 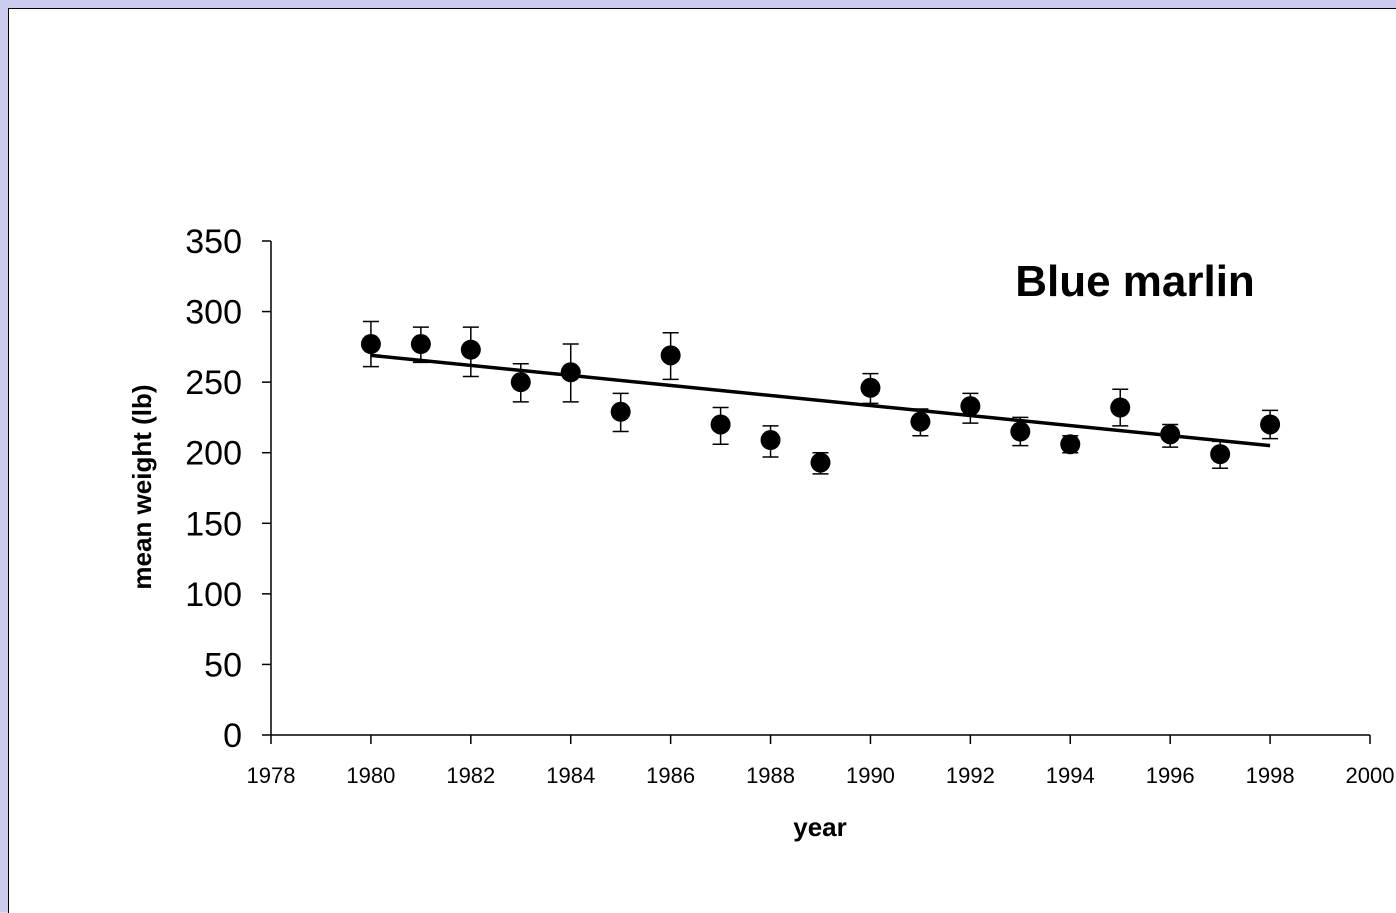 What do you see at coordinates (142, 486) in the screenshot?
I see `y-axis-label: mean weight (lb)` at bounding box center [142, 486].